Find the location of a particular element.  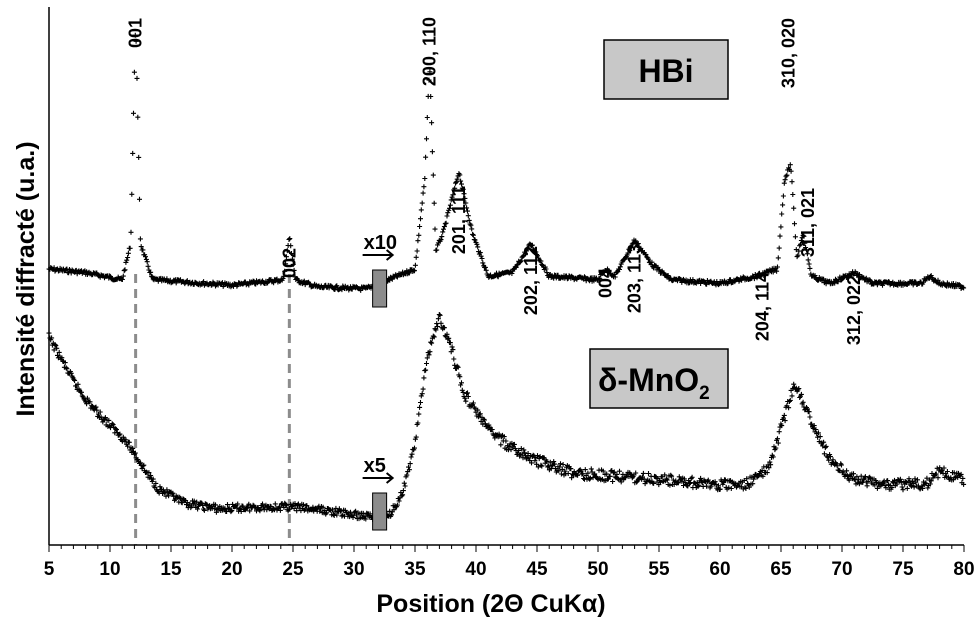

x-tick-label: 40 is located at coordinates (475, 569).